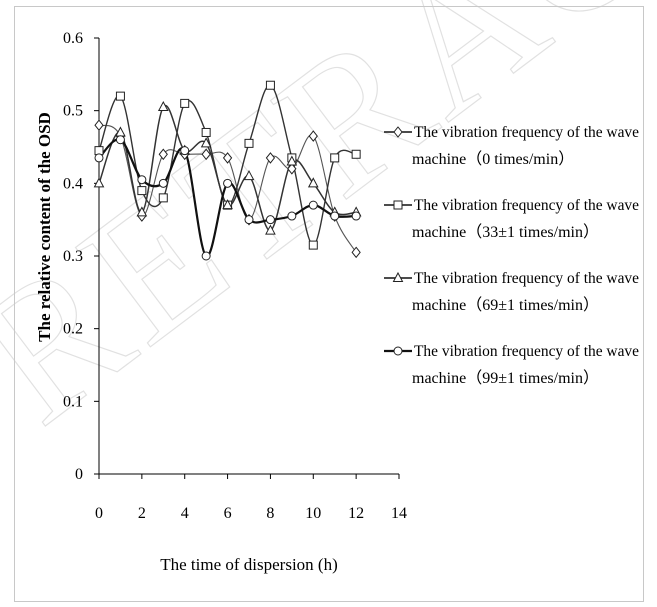  What do you see at coordinates (398, 205) in the screenshot?
I see `legend-marker-square` at bounding box center [398, 205].